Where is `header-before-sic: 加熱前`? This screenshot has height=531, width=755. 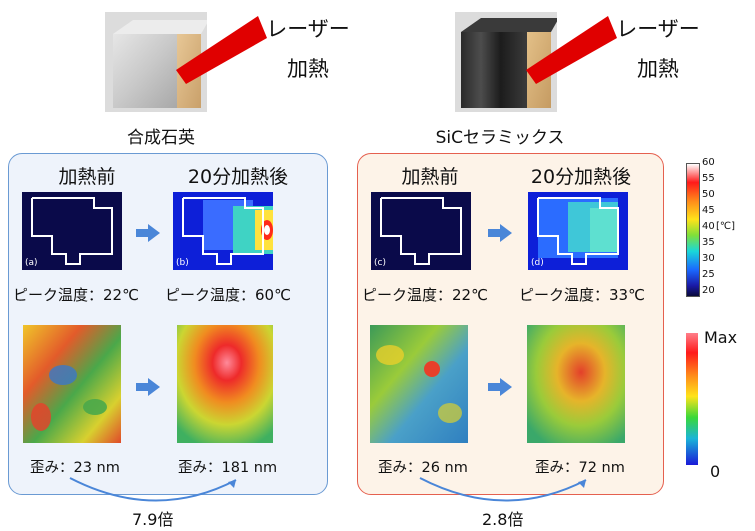 header-before-sic: 加熱前 is located at coordinates (430, 177).